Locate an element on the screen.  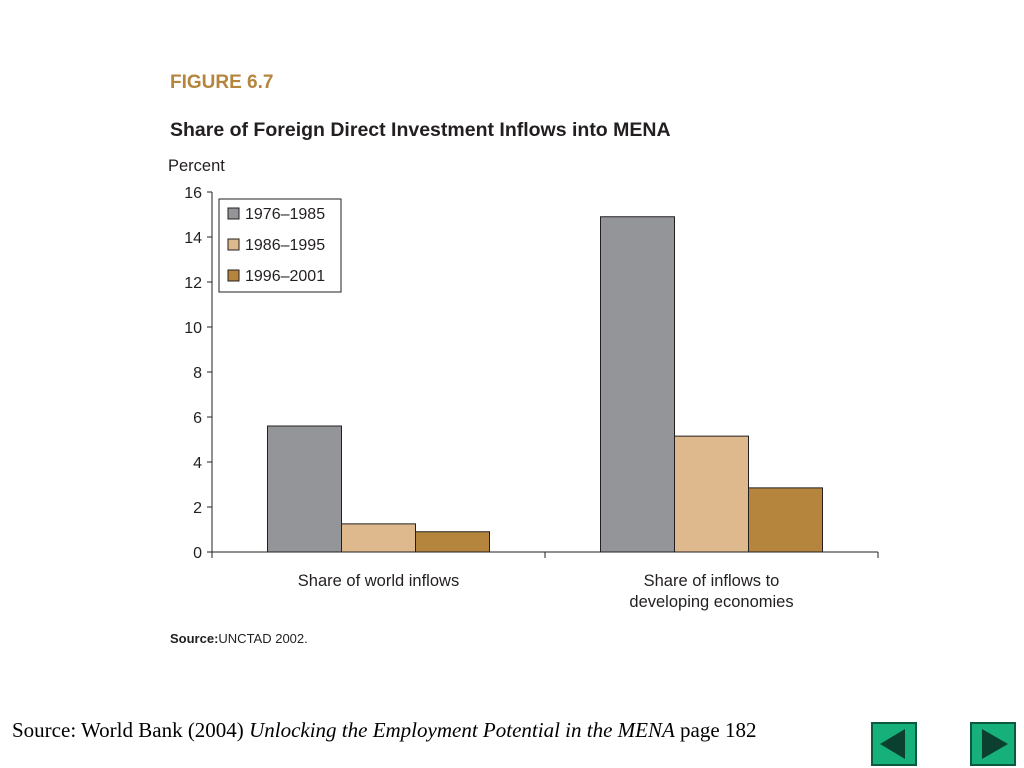
footer-suffix: page 182 is located at coordinates (715, 730).